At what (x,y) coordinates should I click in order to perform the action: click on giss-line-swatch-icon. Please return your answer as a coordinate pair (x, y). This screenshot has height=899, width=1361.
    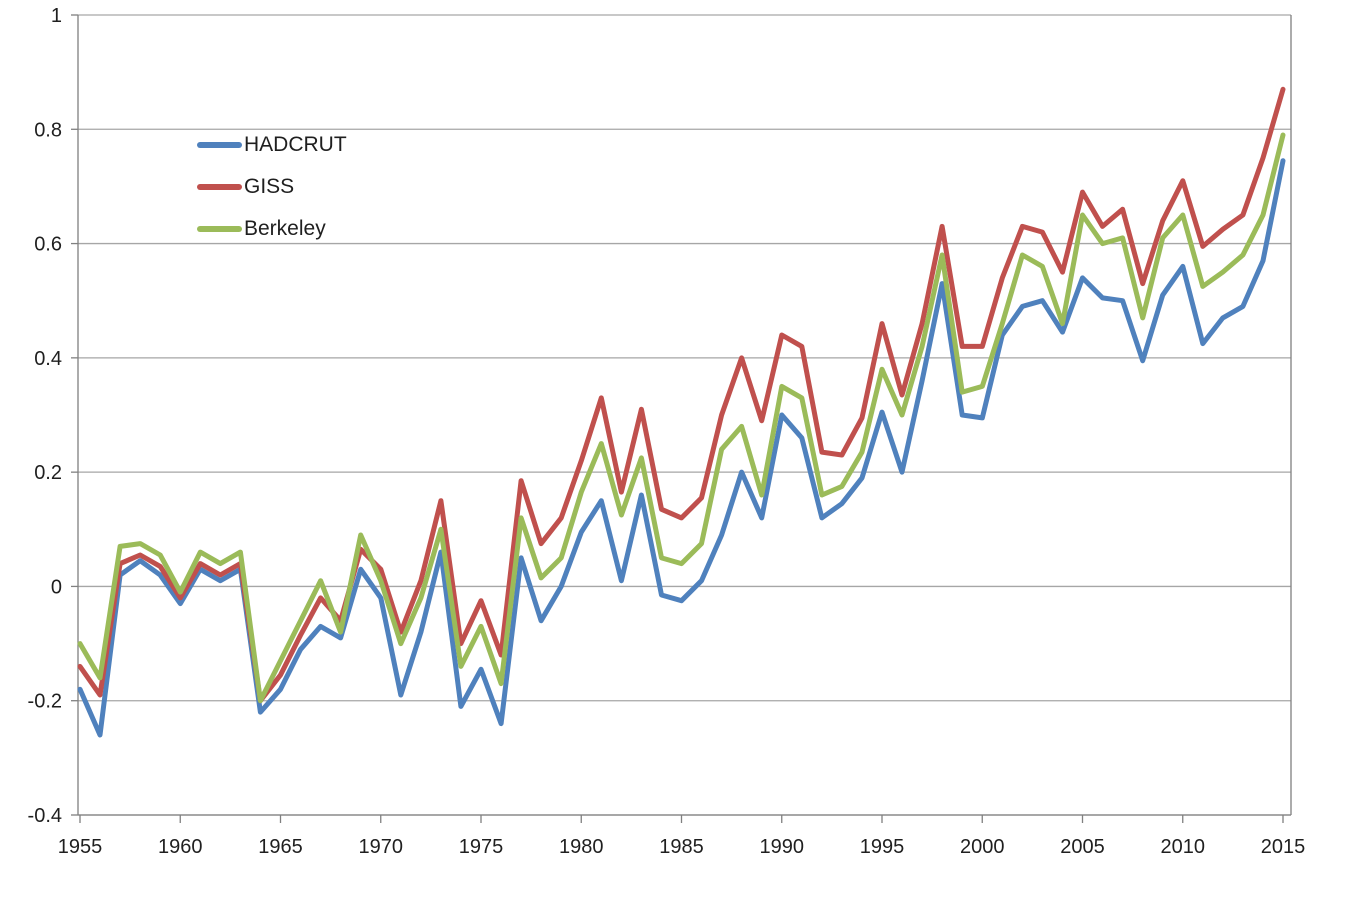
    Looking at the image, I should click on (219, 186).